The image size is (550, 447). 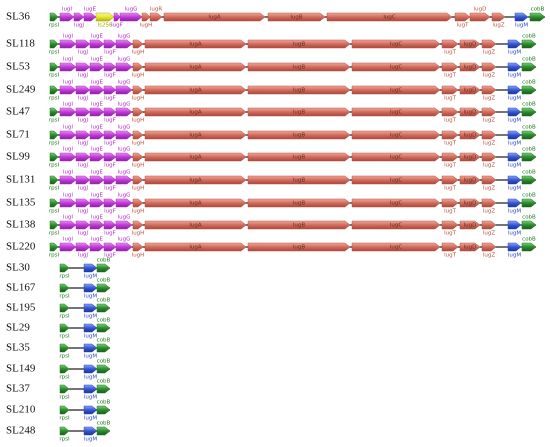 What do you see at coordinates (21, 369) in the screenshot?
I see `strain-label: SL149` at bounding box center [21, 369].